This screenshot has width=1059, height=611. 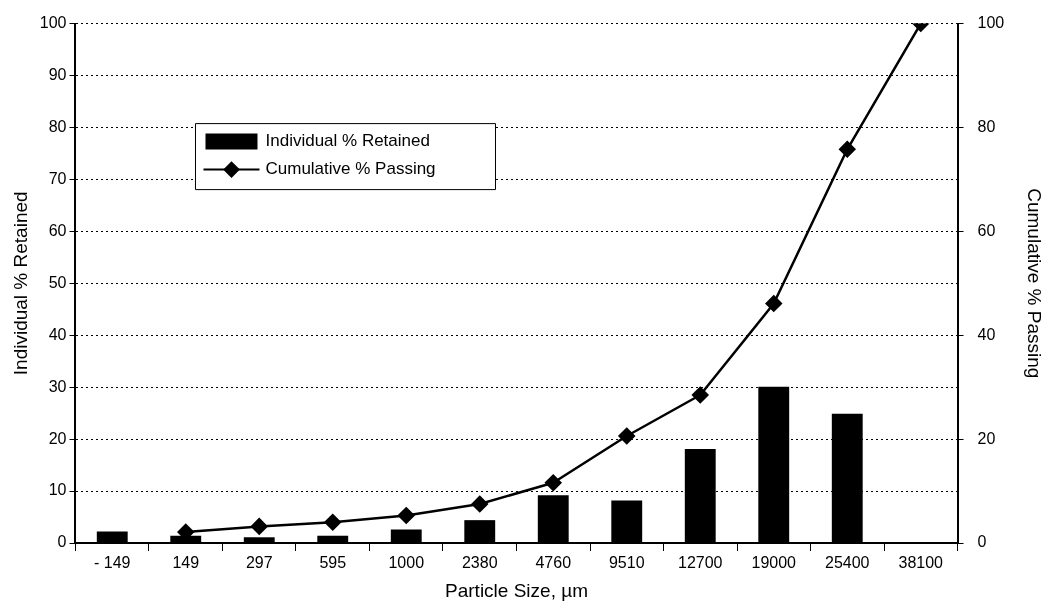 What do you see at coordinates (986, 230) in the screenshot?
I see `y2-tick-label: 60` at bounding box center [986, 230].